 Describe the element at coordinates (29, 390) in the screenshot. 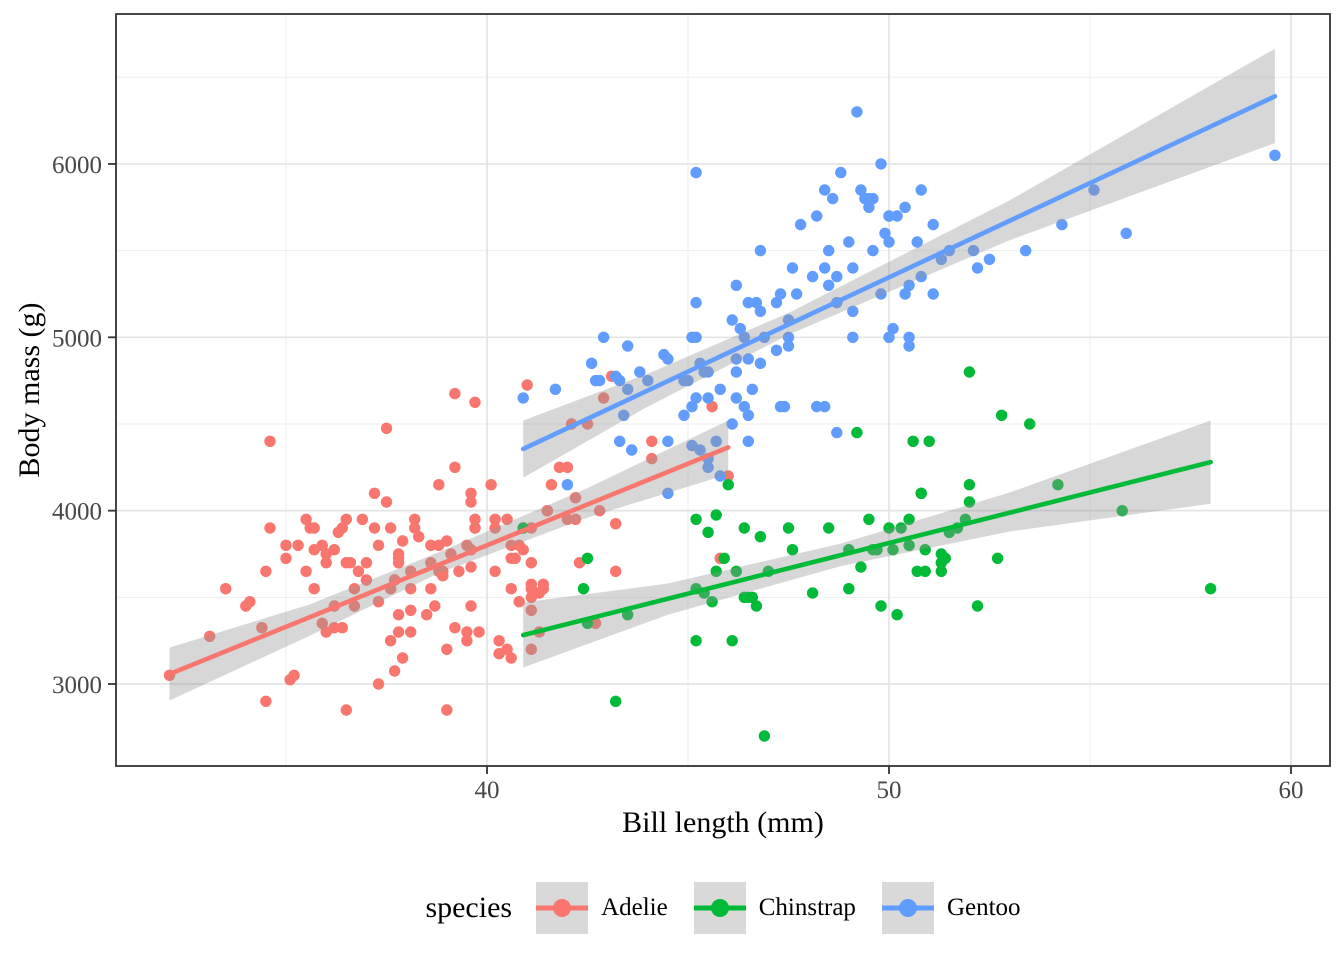

I see `y-axis-title: Body mass (g)` at that location.